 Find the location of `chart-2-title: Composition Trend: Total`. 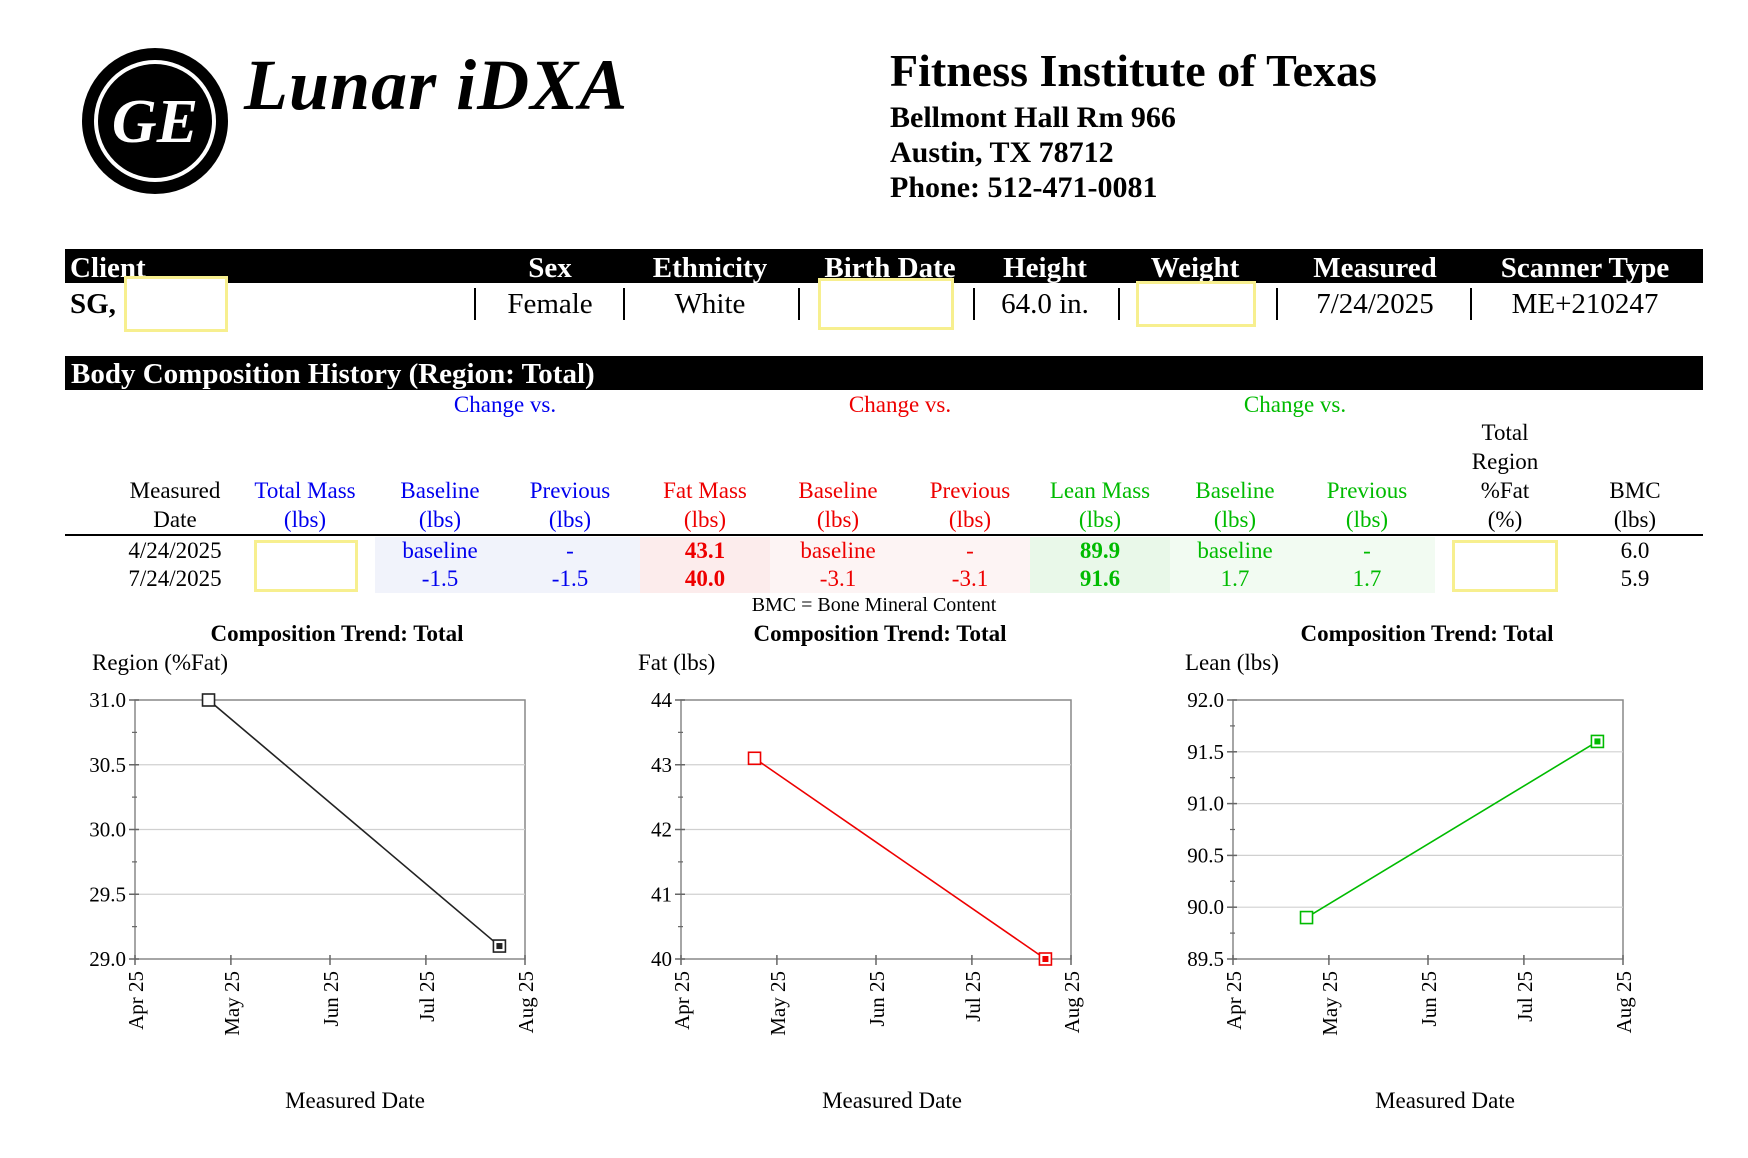

chart-2-title: Composition Trend: Total is located at coordinates (880, 633).